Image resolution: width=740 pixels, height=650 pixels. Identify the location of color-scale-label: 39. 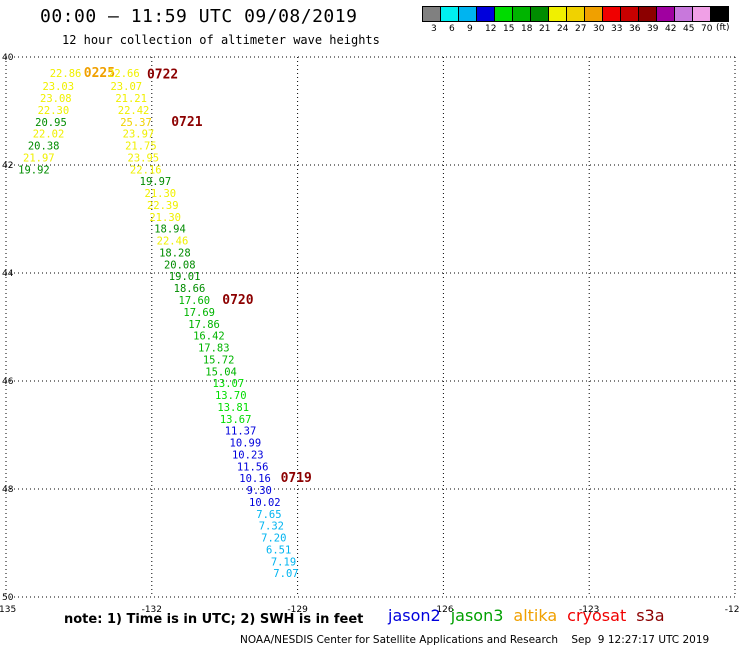
(653, 29).